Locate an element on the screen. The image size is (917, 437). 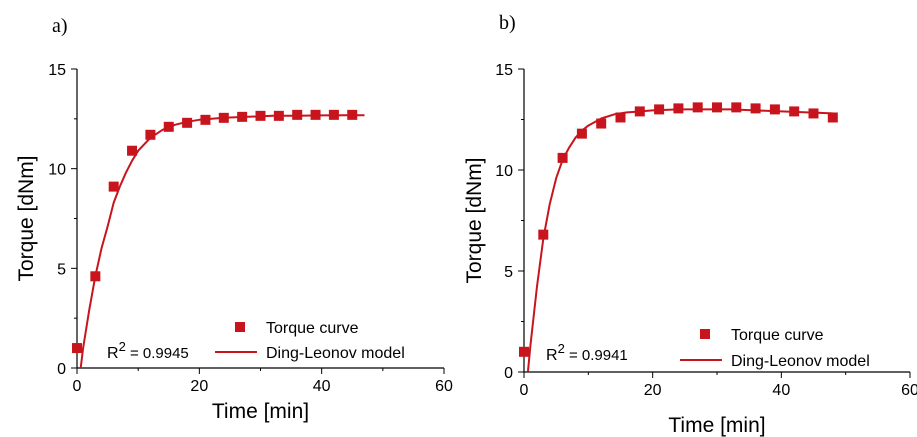
panel-label: a) is located at coordinates (60, 26).